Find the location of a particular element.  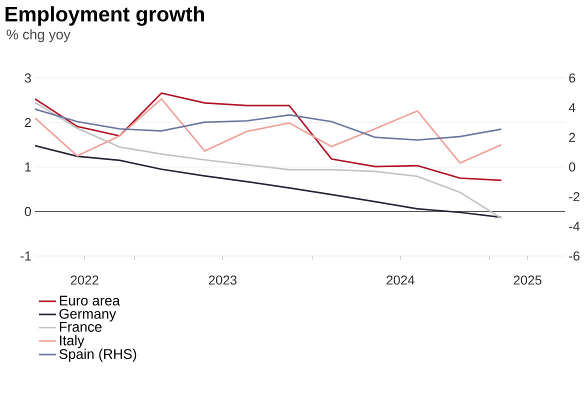

y2-tick-label: 2 is located at coordinates (572, 137).